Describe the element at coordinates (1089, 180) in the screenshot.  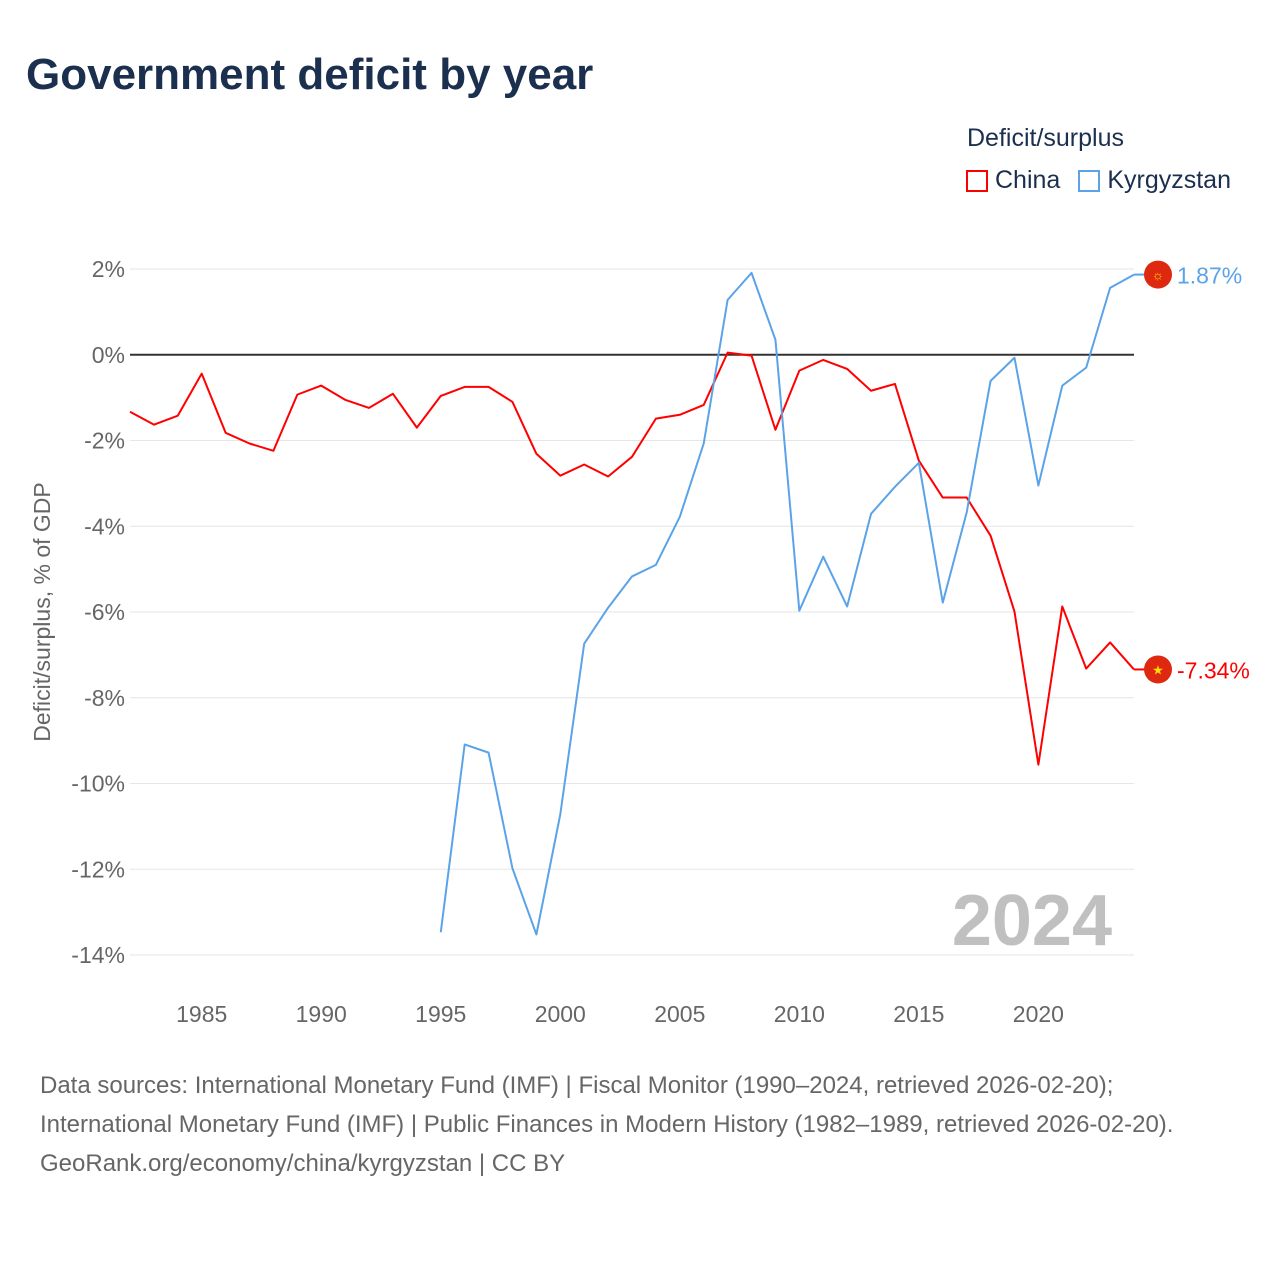
I see `legend-swatch-kyrgyzstan` at that location.